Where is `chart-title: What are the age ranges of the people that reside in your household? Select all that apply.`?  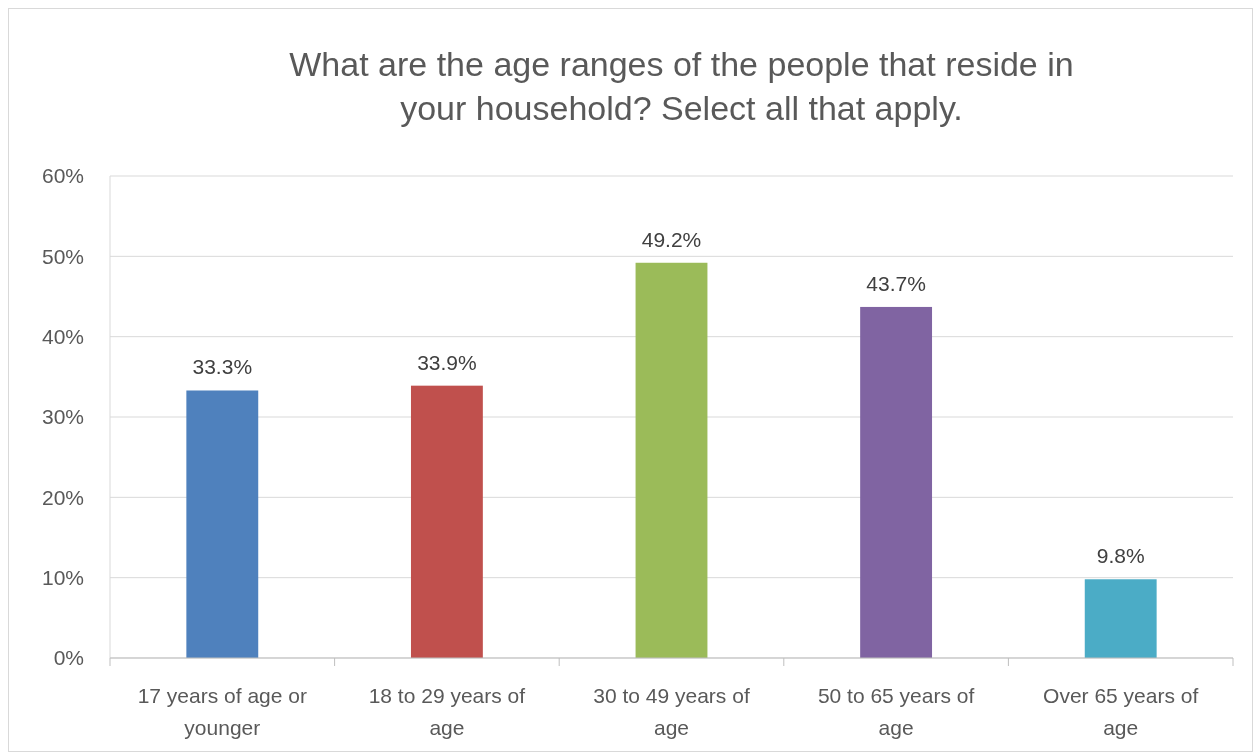
chart-title: What are the age ranges of the people that reside in your household? Select all that apply. is located at coordinates (681, 86).